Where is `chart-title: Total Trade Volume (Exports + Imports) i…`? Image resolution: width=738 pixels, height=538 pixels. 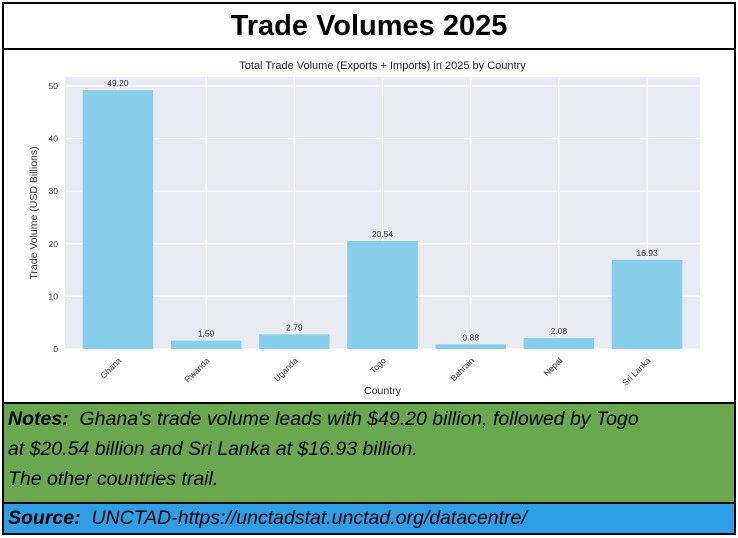
chart-title: Total Trade Volume (Exports + Imports) i… is located at coordinates (382, 66).